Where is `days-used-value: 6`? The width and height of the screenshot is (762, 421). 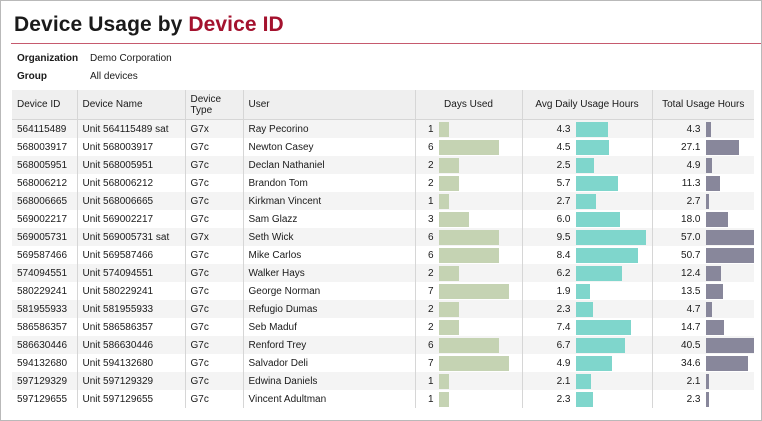
days-used-value: 6 is located at coordinates (430, 255).